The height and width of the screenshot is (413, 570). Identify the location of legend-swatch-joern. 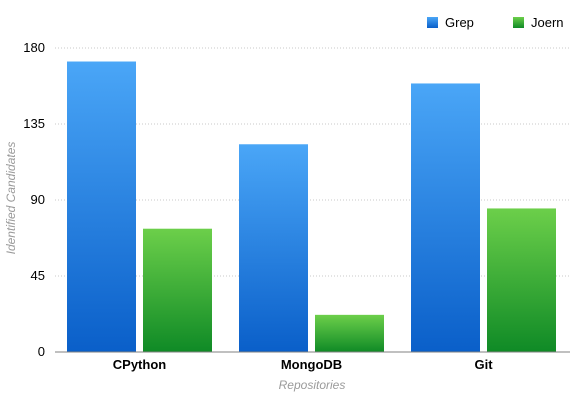
(518, 22).